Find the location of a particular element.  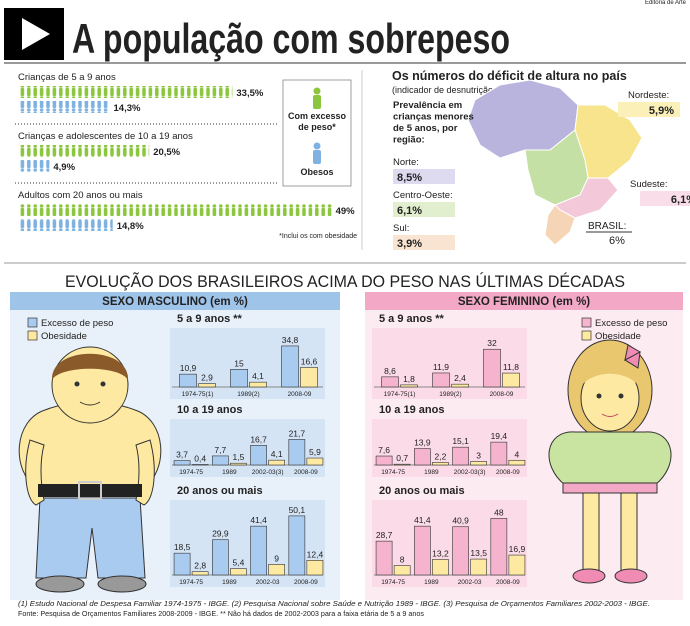

value-label: 7,6 is located at coordinates (384, 450).